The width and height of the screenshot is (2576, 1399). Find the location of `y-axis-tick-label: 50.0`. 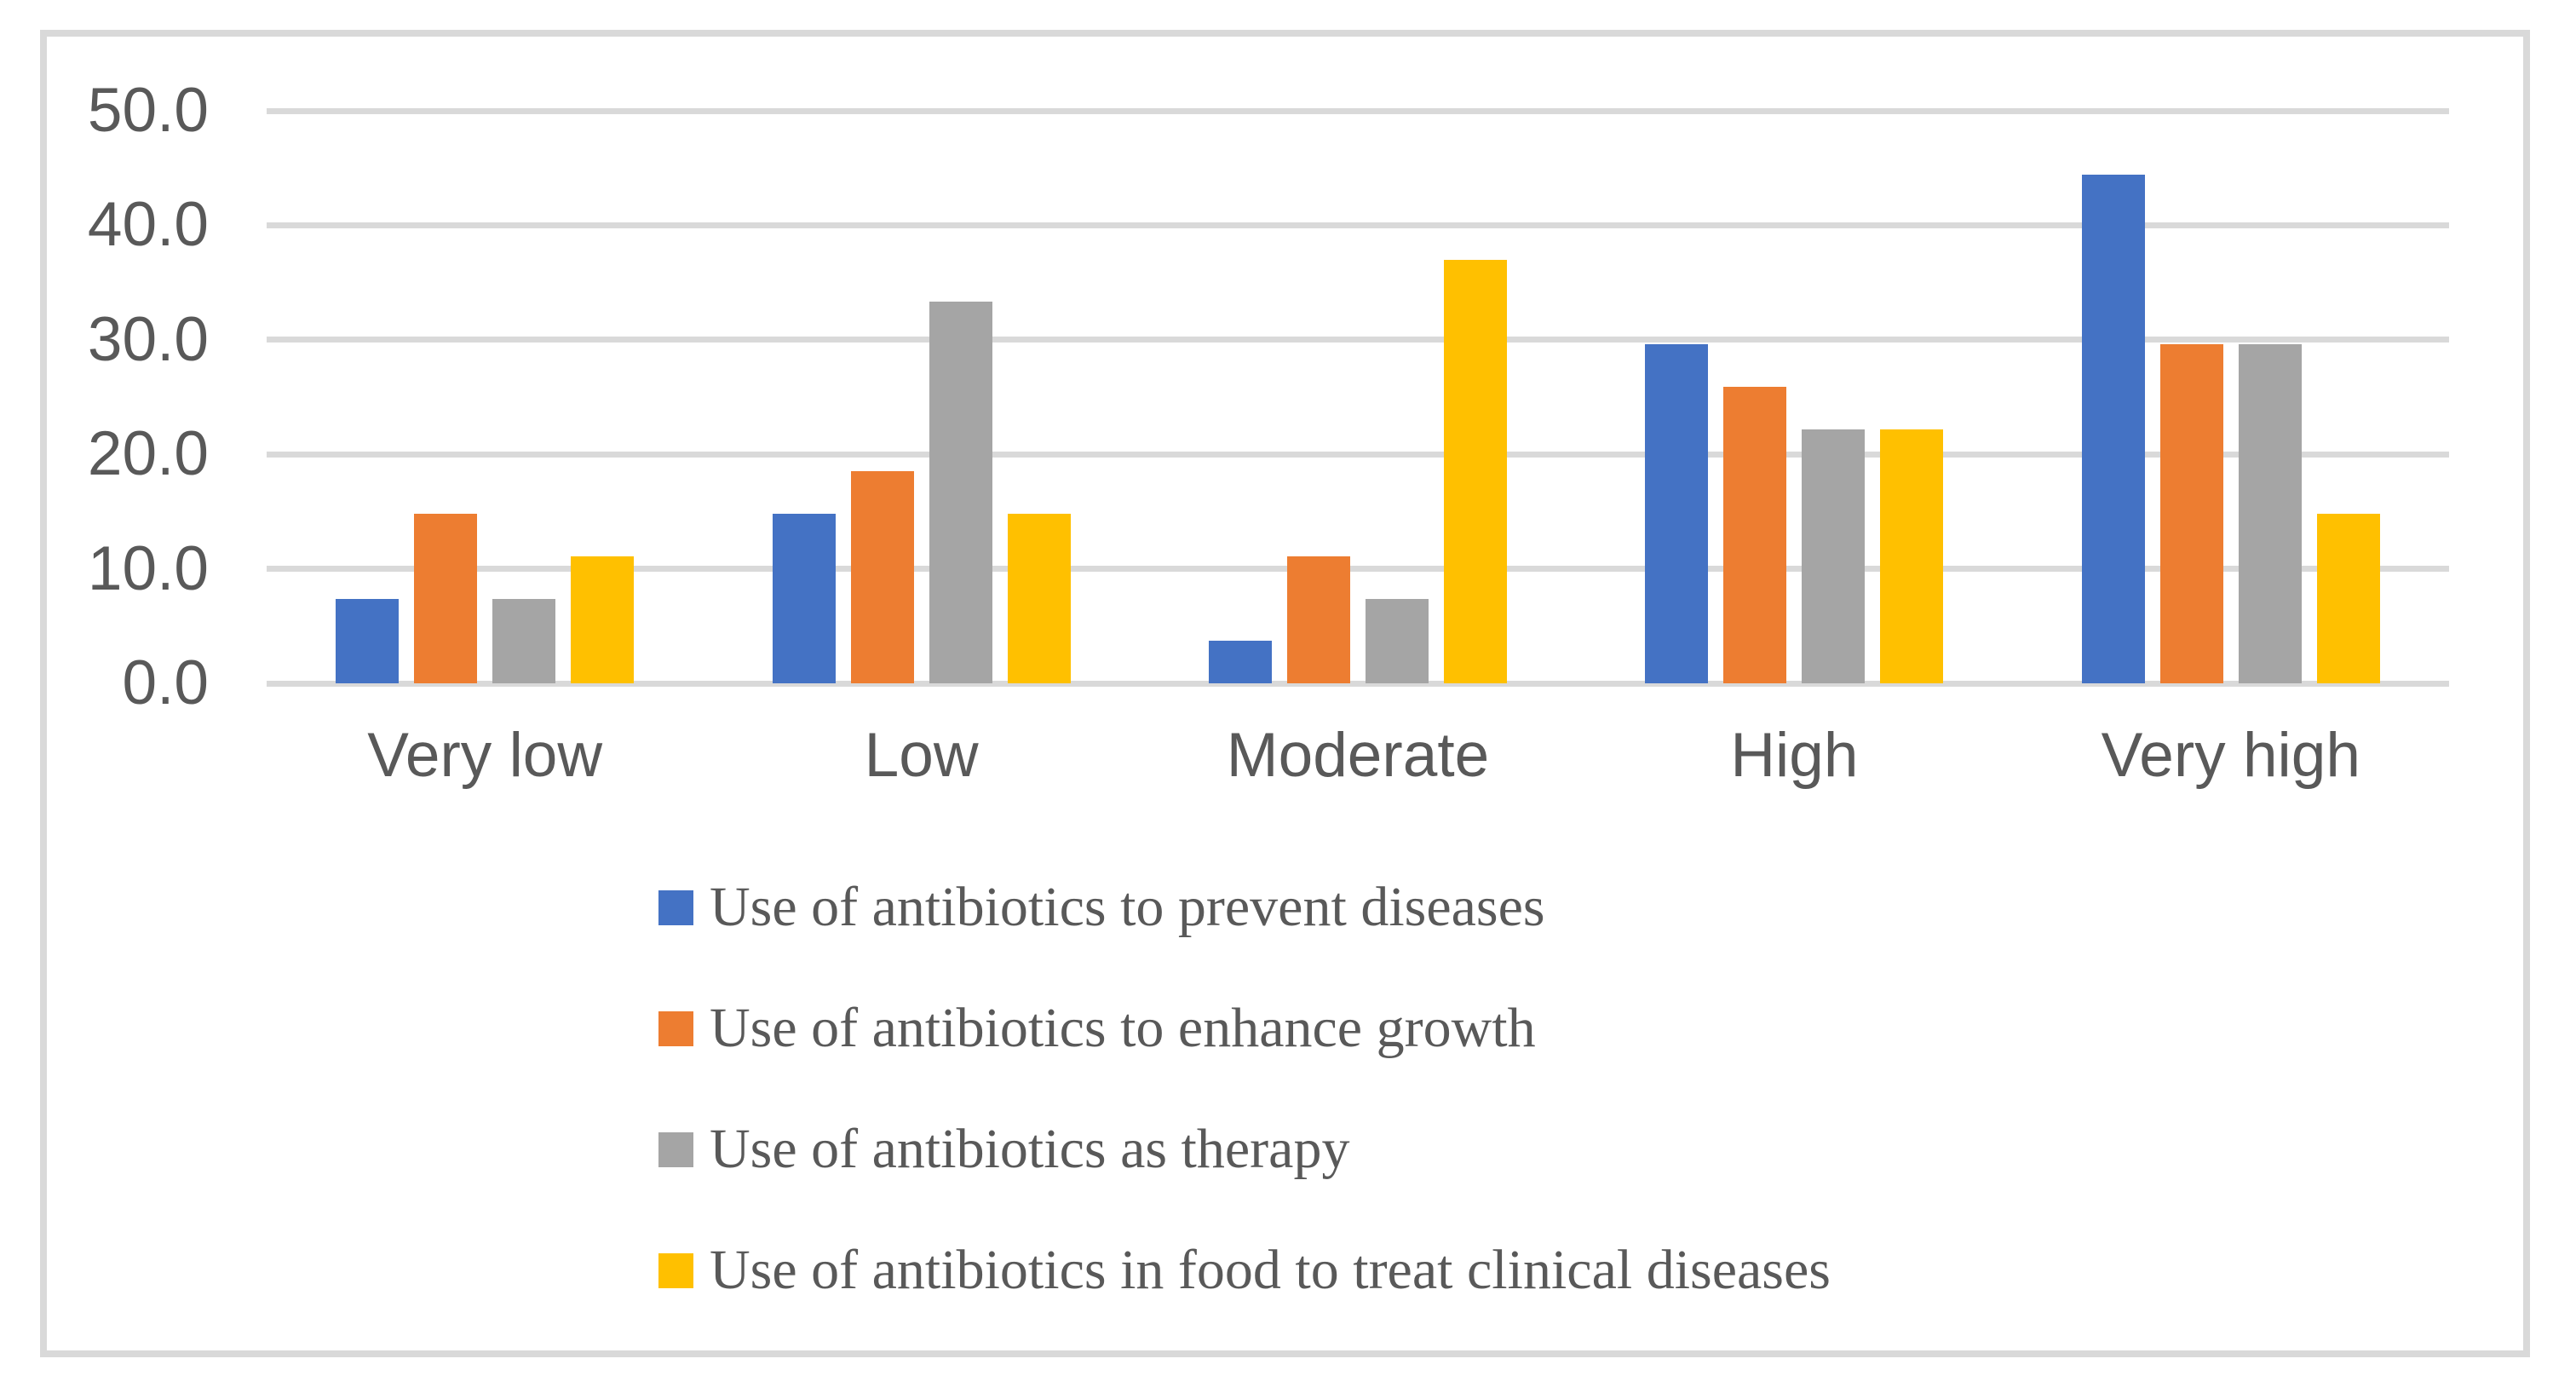

y-axis-tick-label: 50.0 is located at coordinates (148, 110).